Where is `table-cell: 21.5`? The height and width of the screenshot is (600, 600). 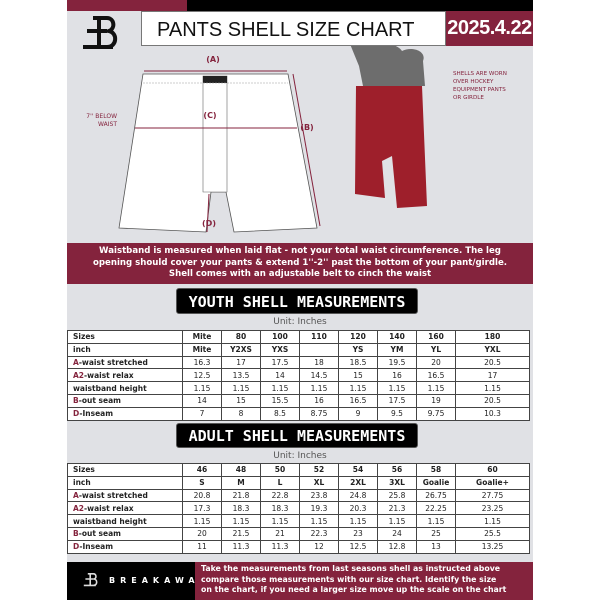
table-cell: 21.5 is located at coordinates (241, 533).